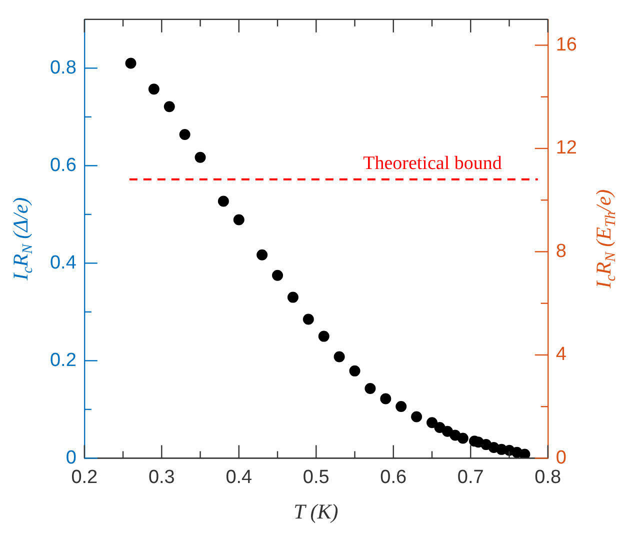 This screenshot has width=627, height=537. I want to click on y2-tick-label: 16, so click(567, 45).